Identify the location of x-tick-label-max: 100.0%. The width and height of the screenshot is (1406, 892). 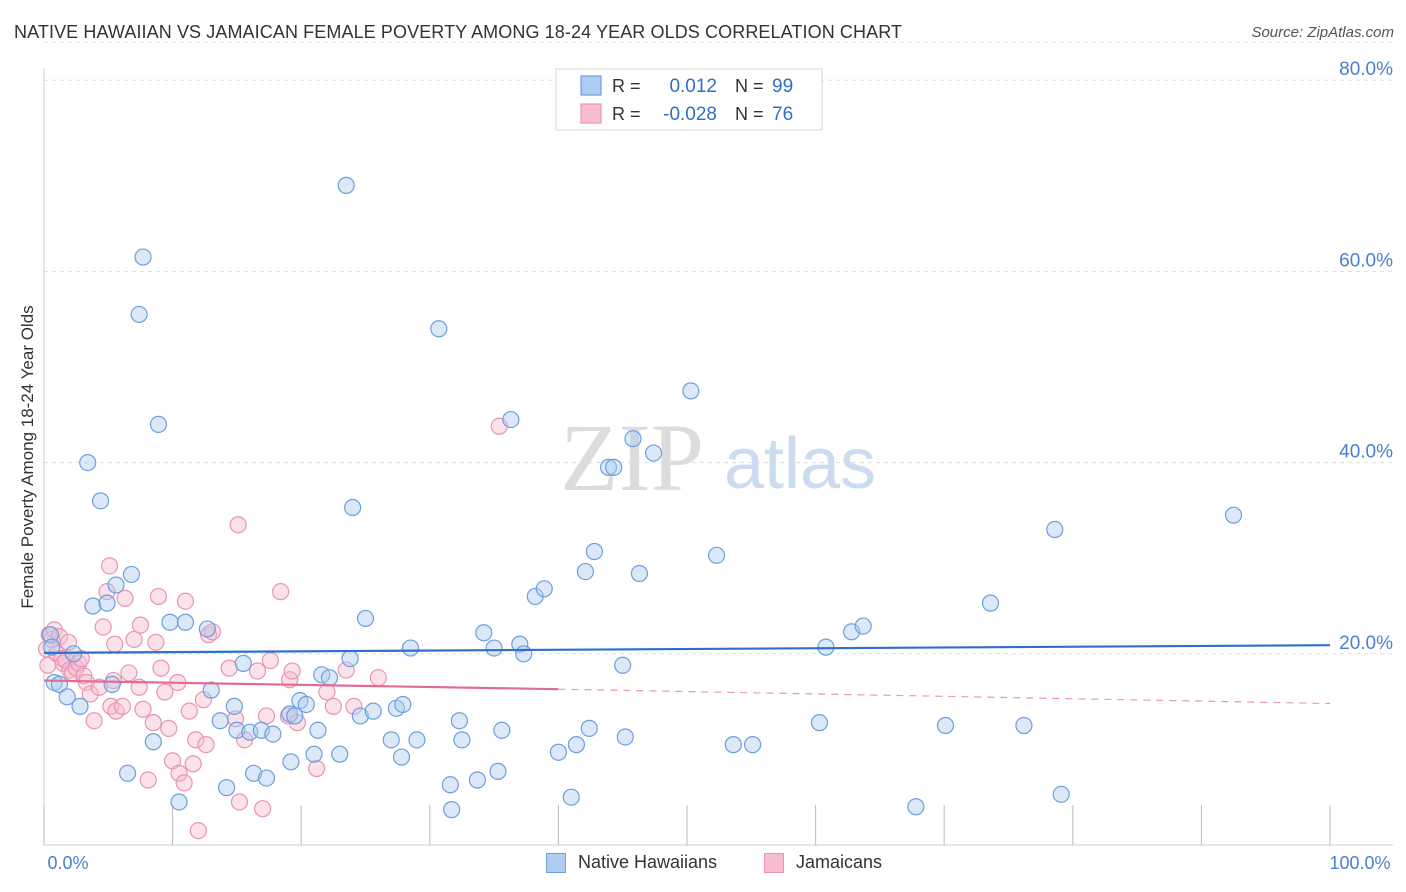
(1359, 863).